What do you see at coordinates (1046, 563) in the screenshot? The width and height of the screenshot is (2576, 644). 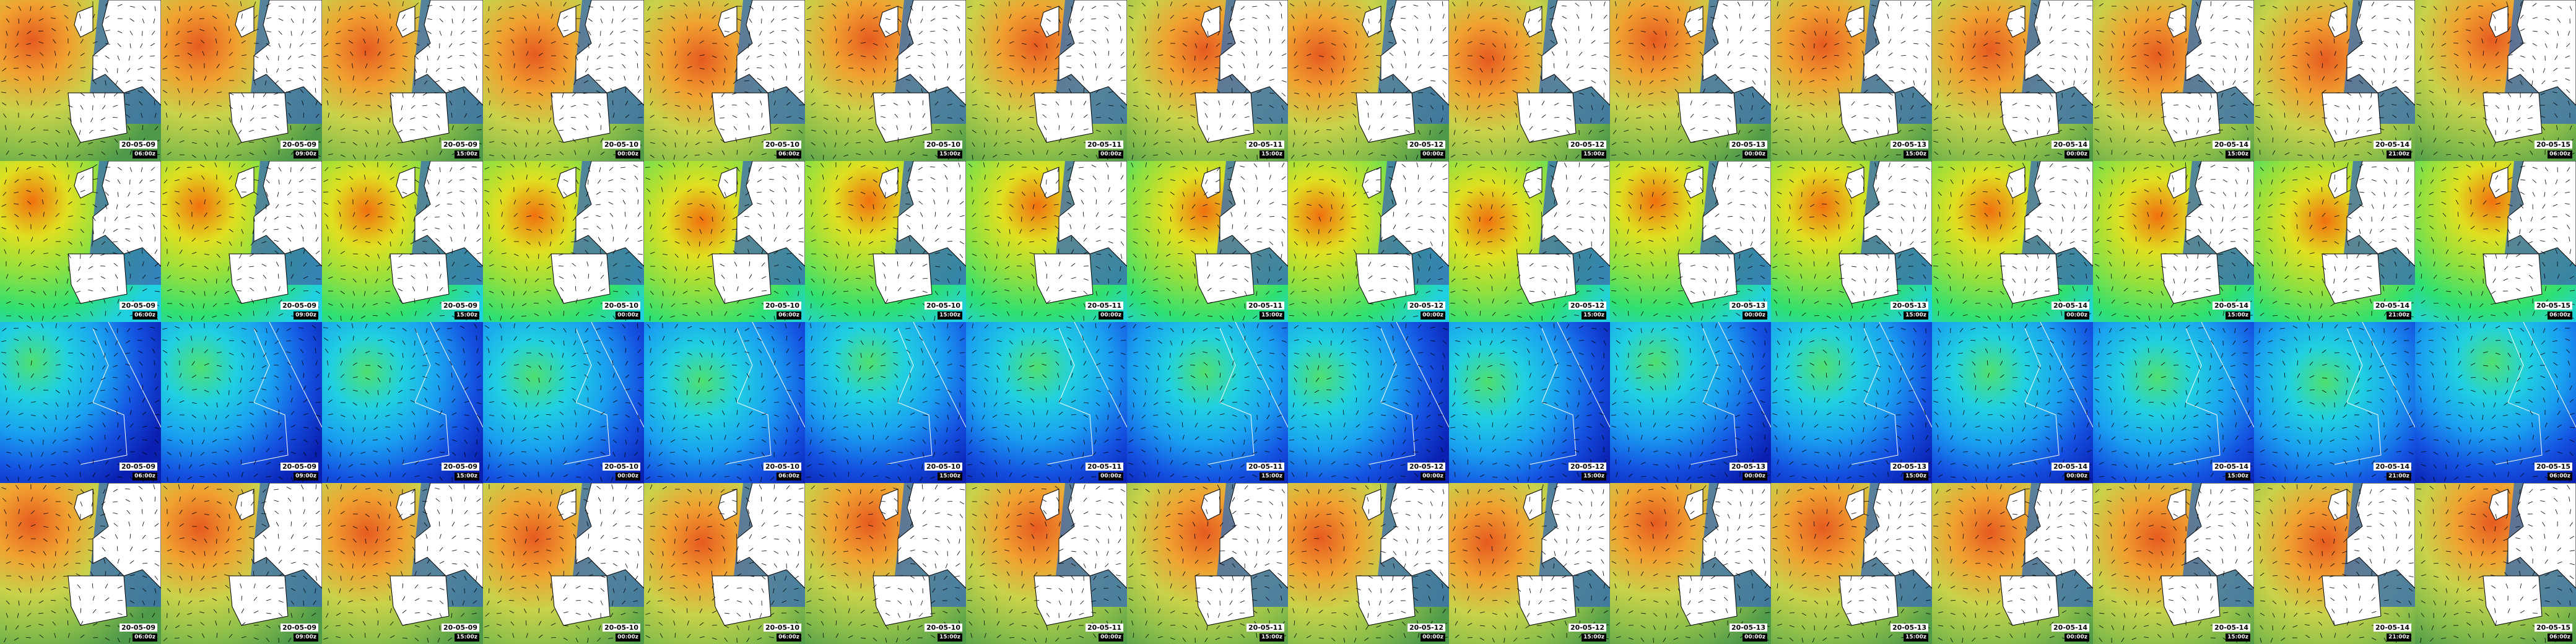 I see `map-tile: 20-05-11 00:00z` at bounding box center [1046, 563].